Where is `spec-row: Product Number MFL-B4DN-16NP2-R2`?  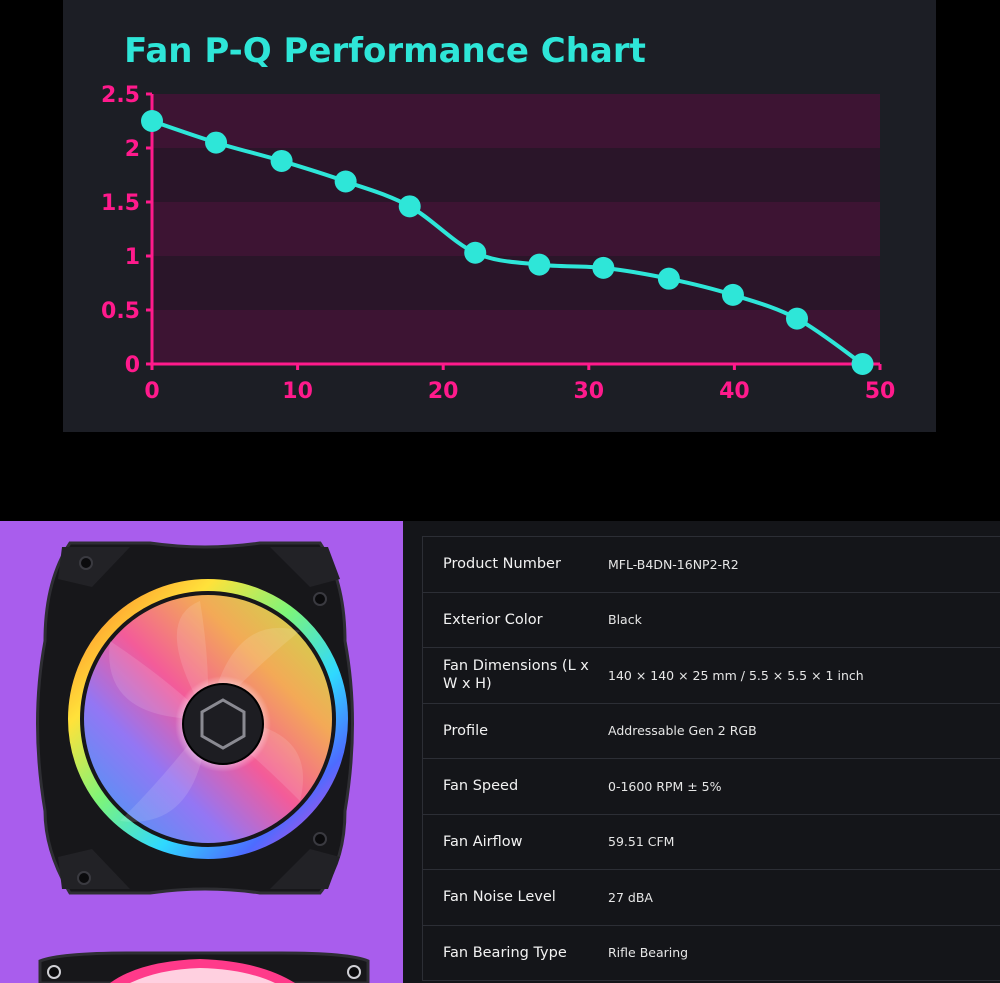 spec-row: Product Number MFL-B4DN-16NP2-R2 is located at coordinates (711, 565).